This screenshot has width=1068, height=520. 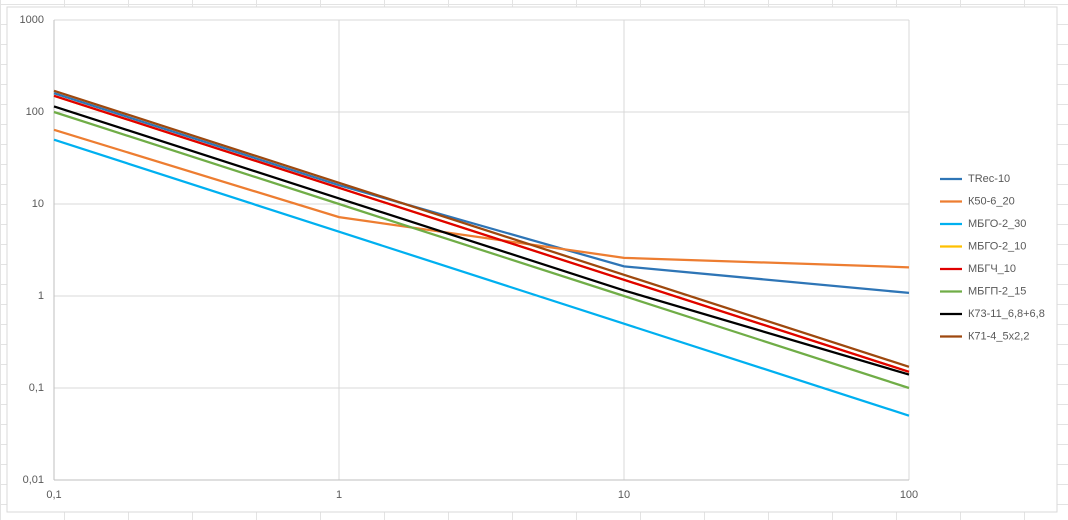 I want to click on legend-label: К50-6_20, so click(x=991, y=201).